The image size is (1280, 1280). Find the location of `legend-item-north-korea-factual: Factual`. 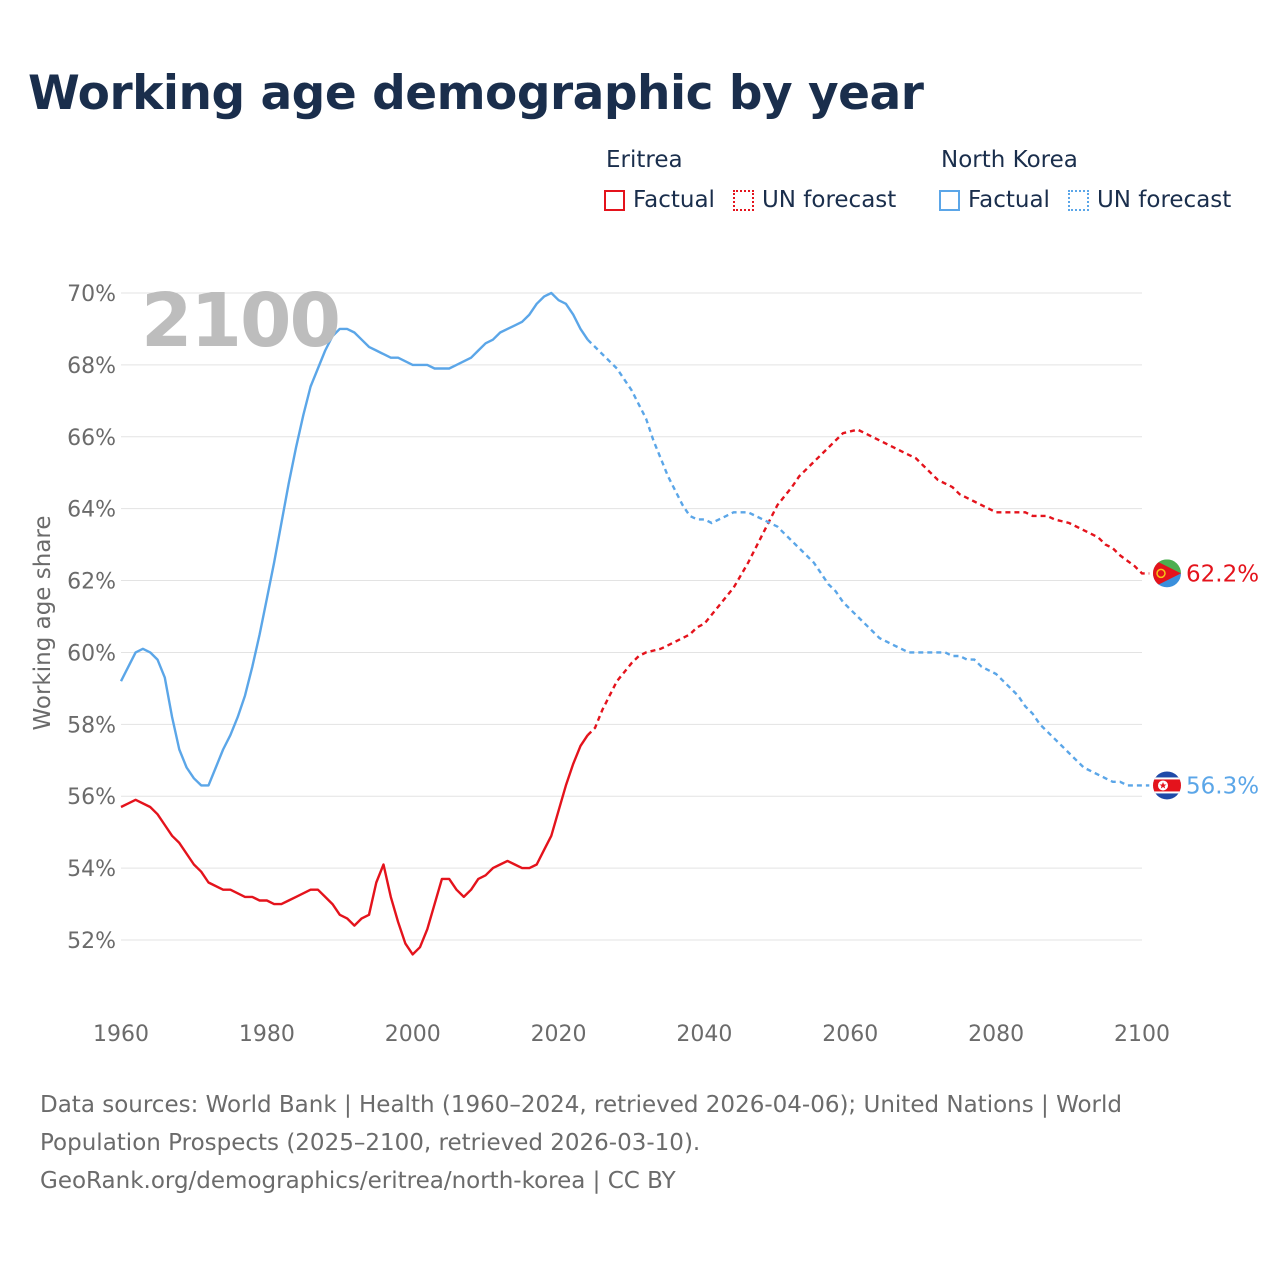

legend-item-north-korea-factual: Factual is located at coordinates (994, 200).